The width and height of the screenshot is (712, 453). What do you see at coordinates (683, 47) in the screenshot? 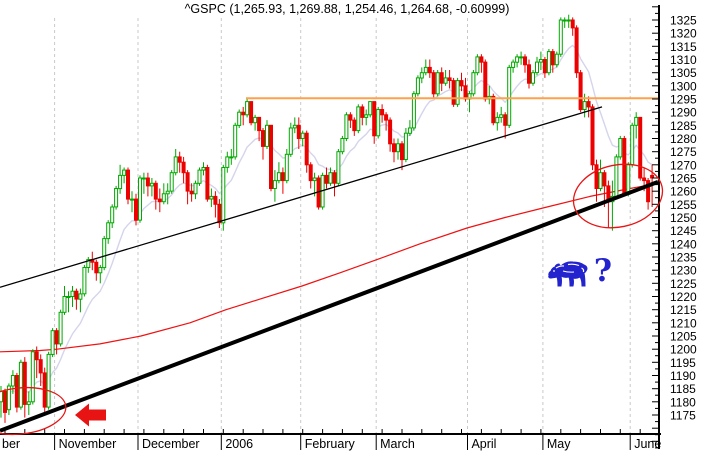
I see `svg-text: 1315` at bounding box center [683, 47].